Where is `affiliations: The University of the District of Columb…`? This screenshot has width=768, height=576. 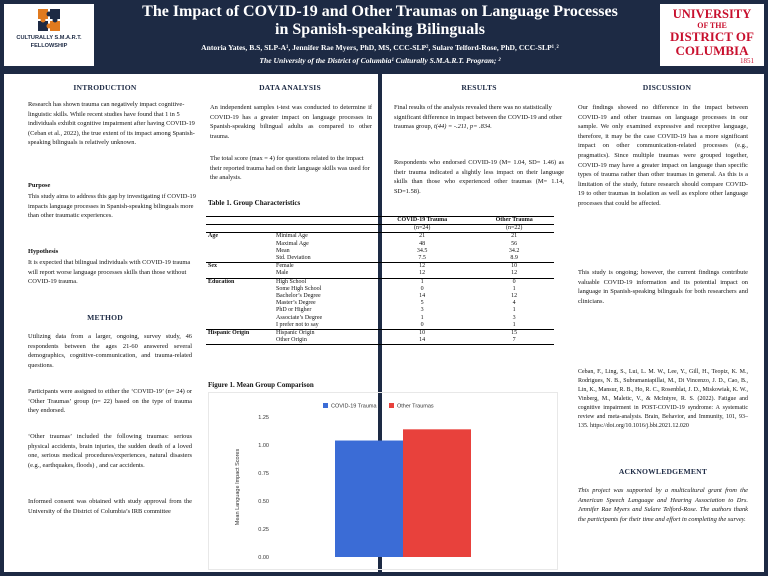
affiliations: The University of the District of Columb… is located at coordinates (380, 60).